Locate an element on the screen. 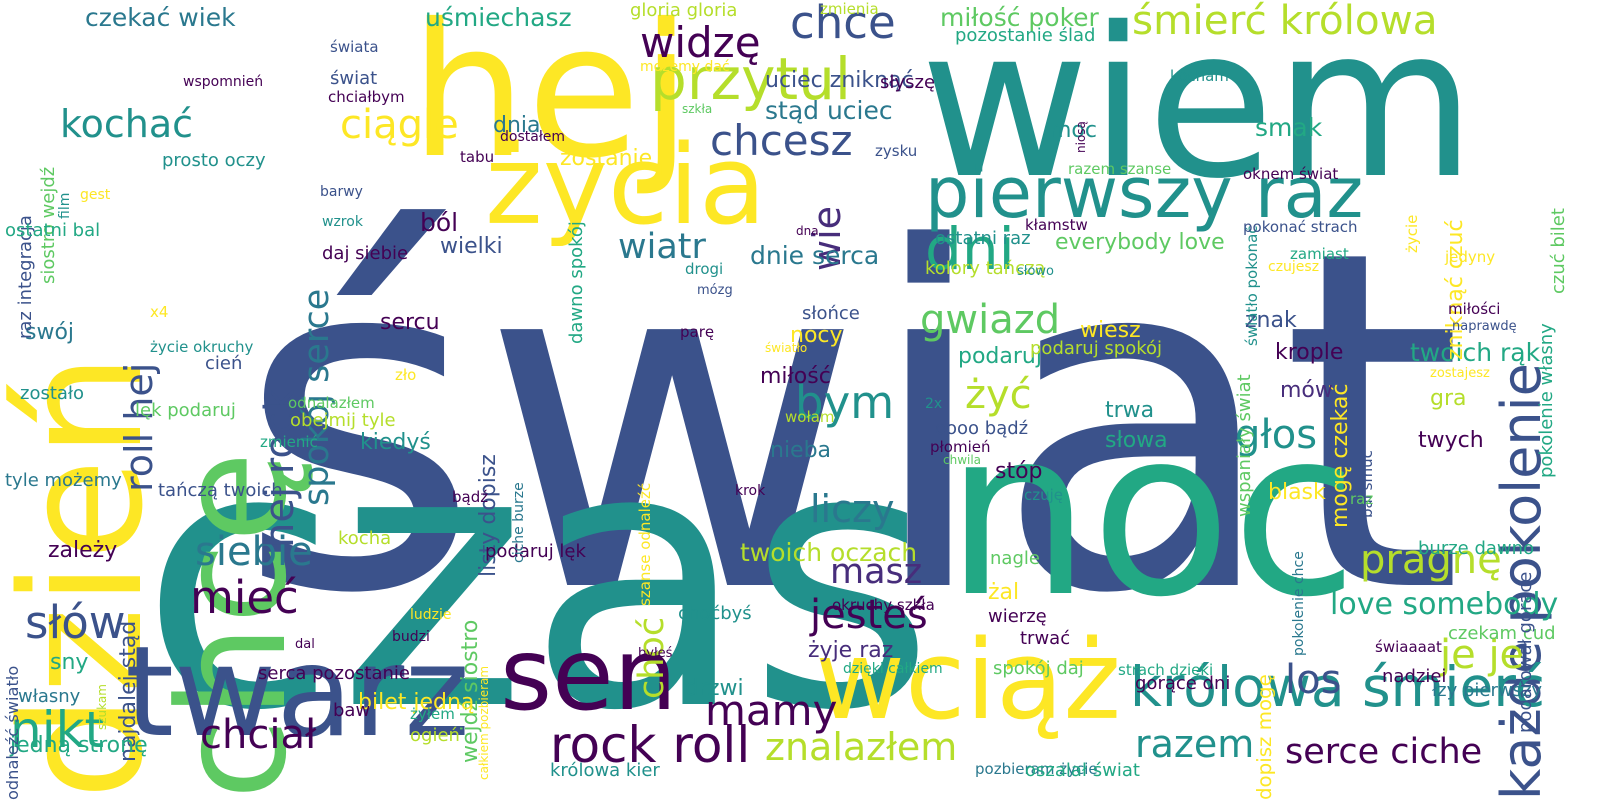 The height and width of the screenshot is (800, 1600). cloud-word: barwy is located at coordinates (341, 192).